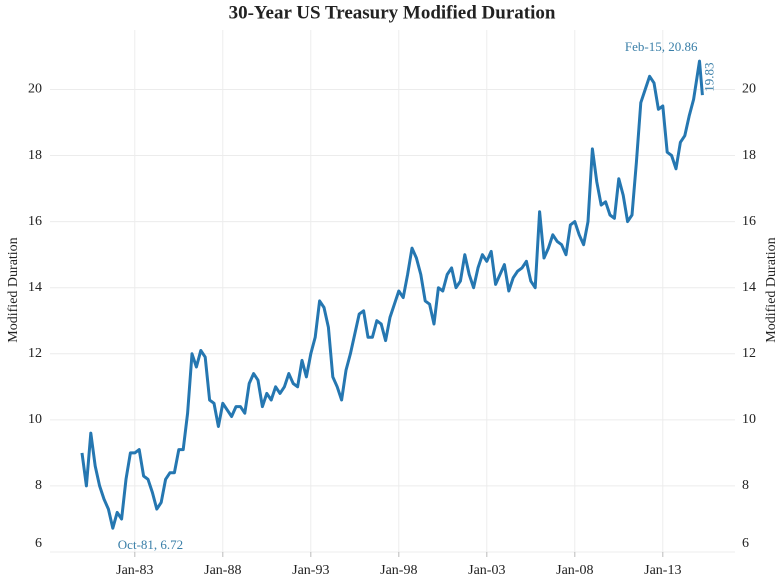  I want to click on y-tick-label: 12, so click(35, 353).